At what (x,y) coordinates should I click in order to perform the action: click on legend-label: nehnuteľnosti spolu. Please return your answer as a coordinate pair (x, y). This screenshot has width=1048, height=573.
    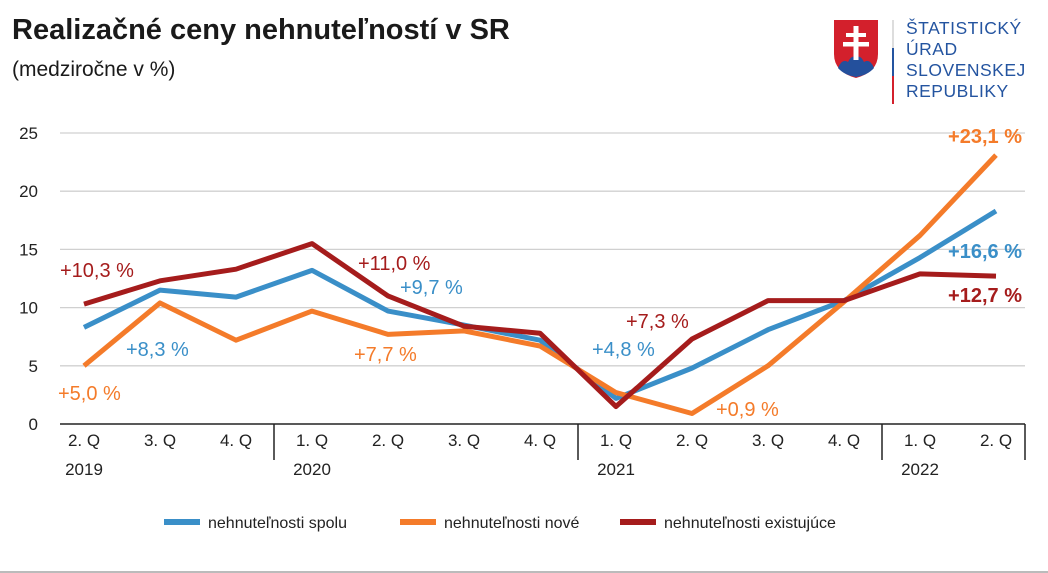
    Looking at the image, I should click on (277, 523).